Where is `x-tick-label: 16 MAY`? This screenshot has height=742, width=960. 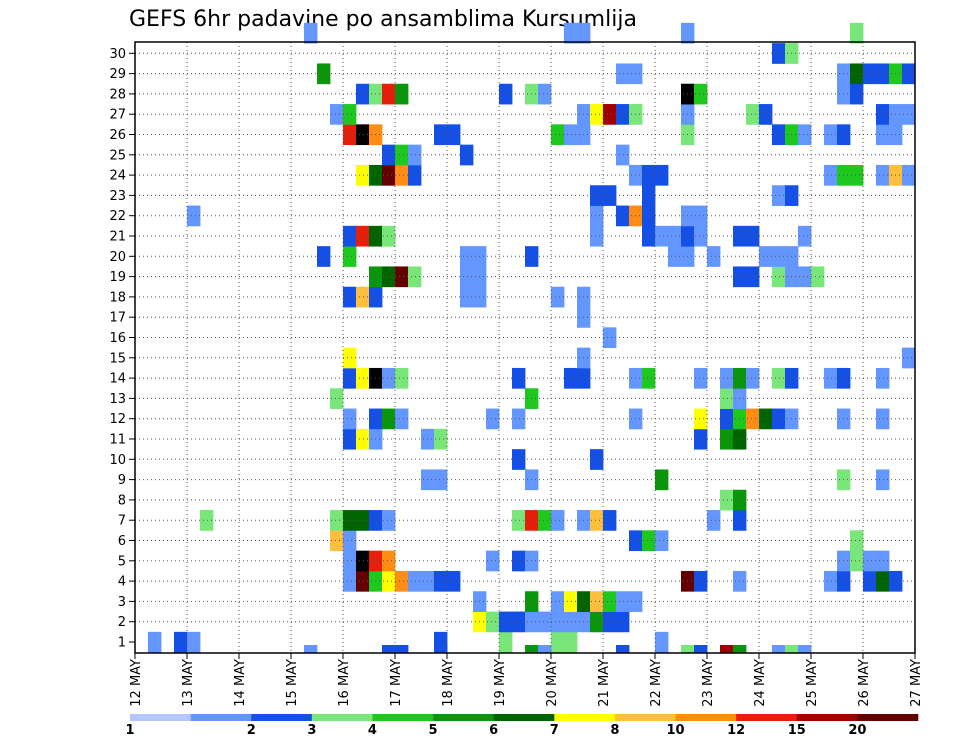 x-tick-label: 16 MAY is located at coordinates (344, 683).